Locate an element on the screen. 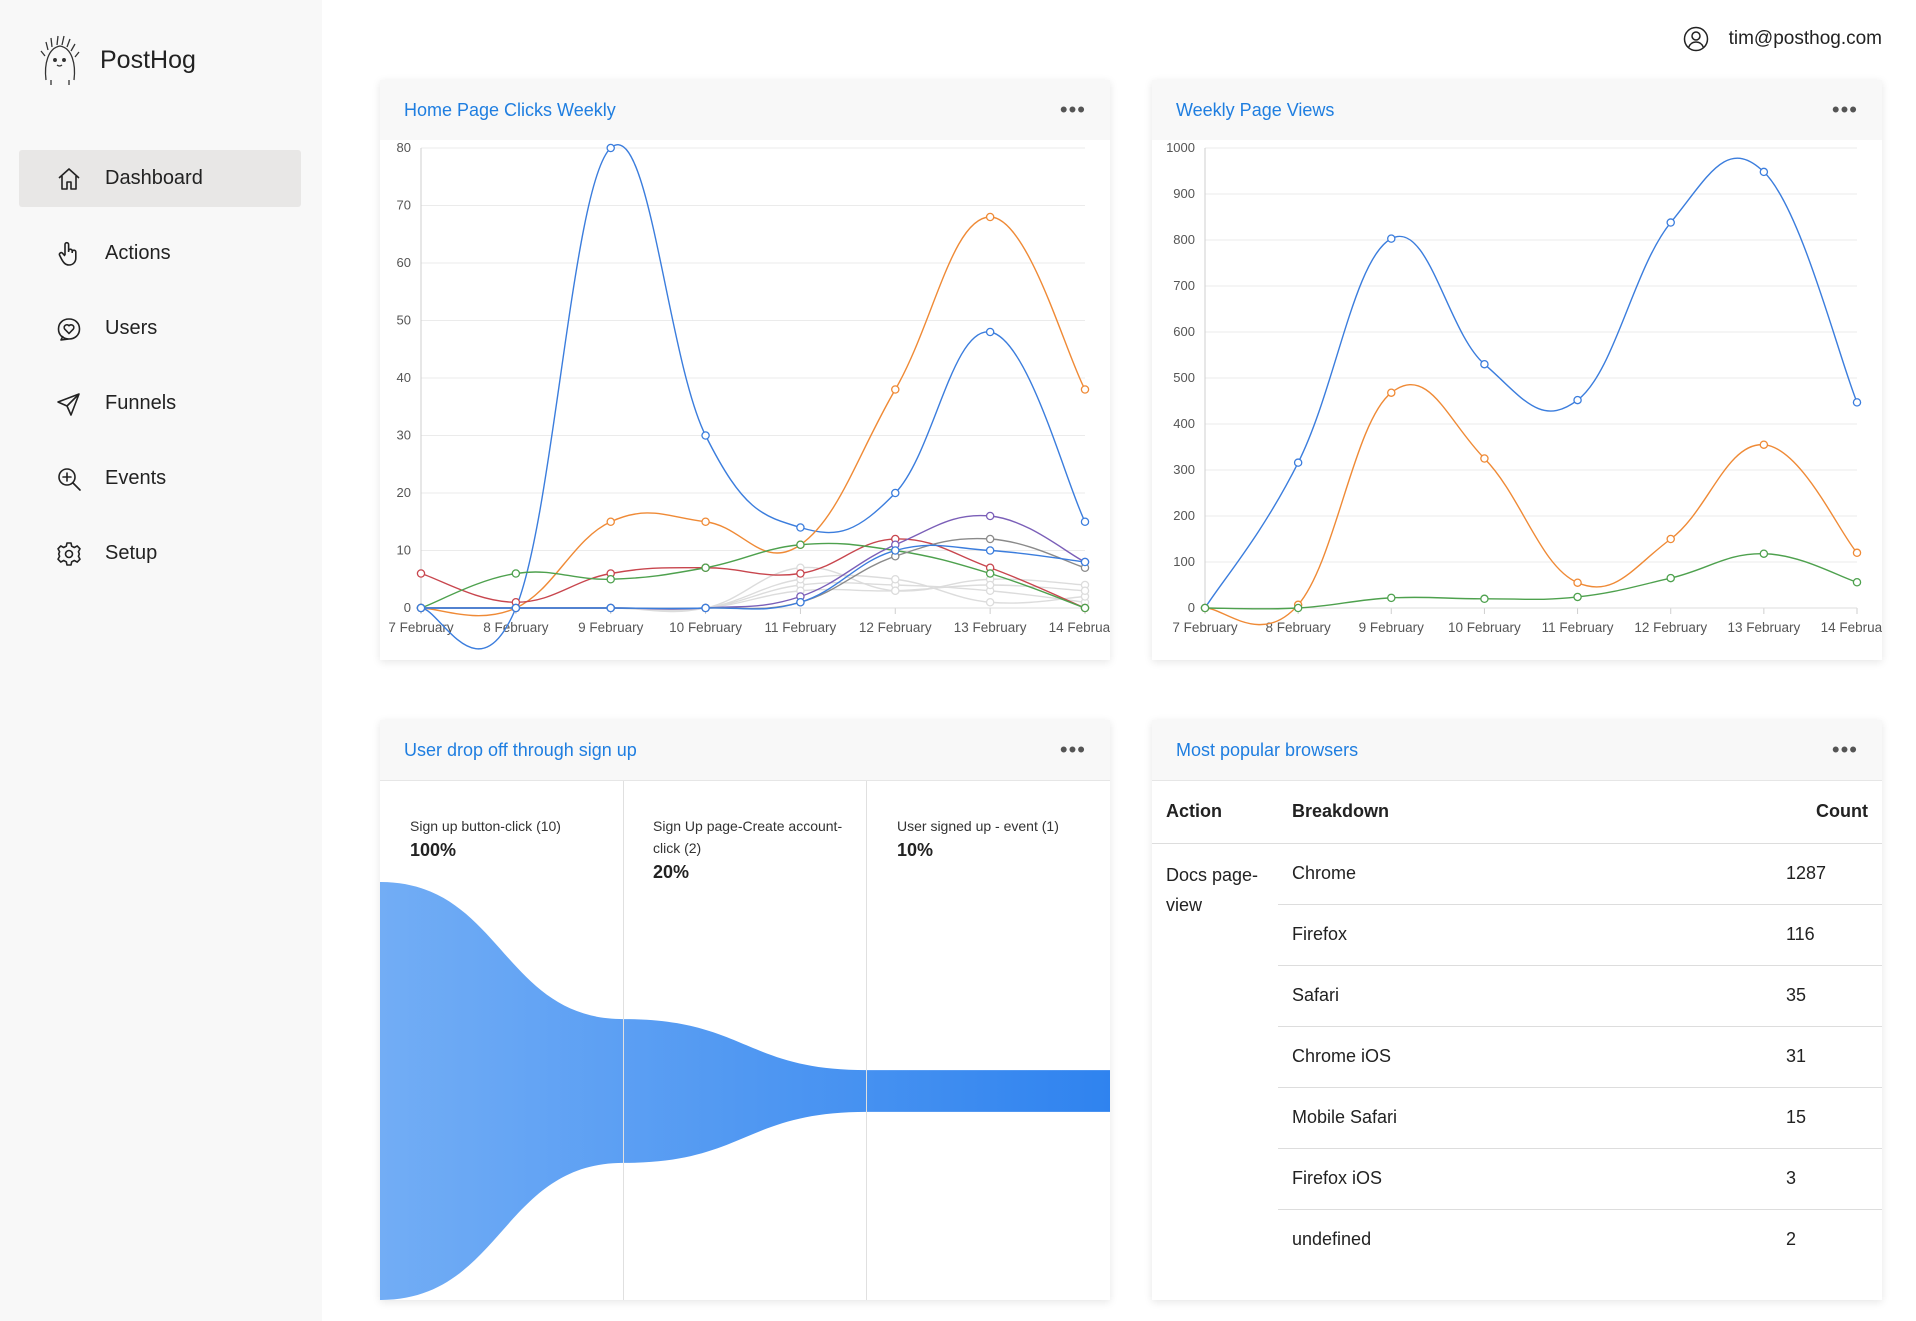  table-row: Firefox 116 is located at coordinates (1517, 935).